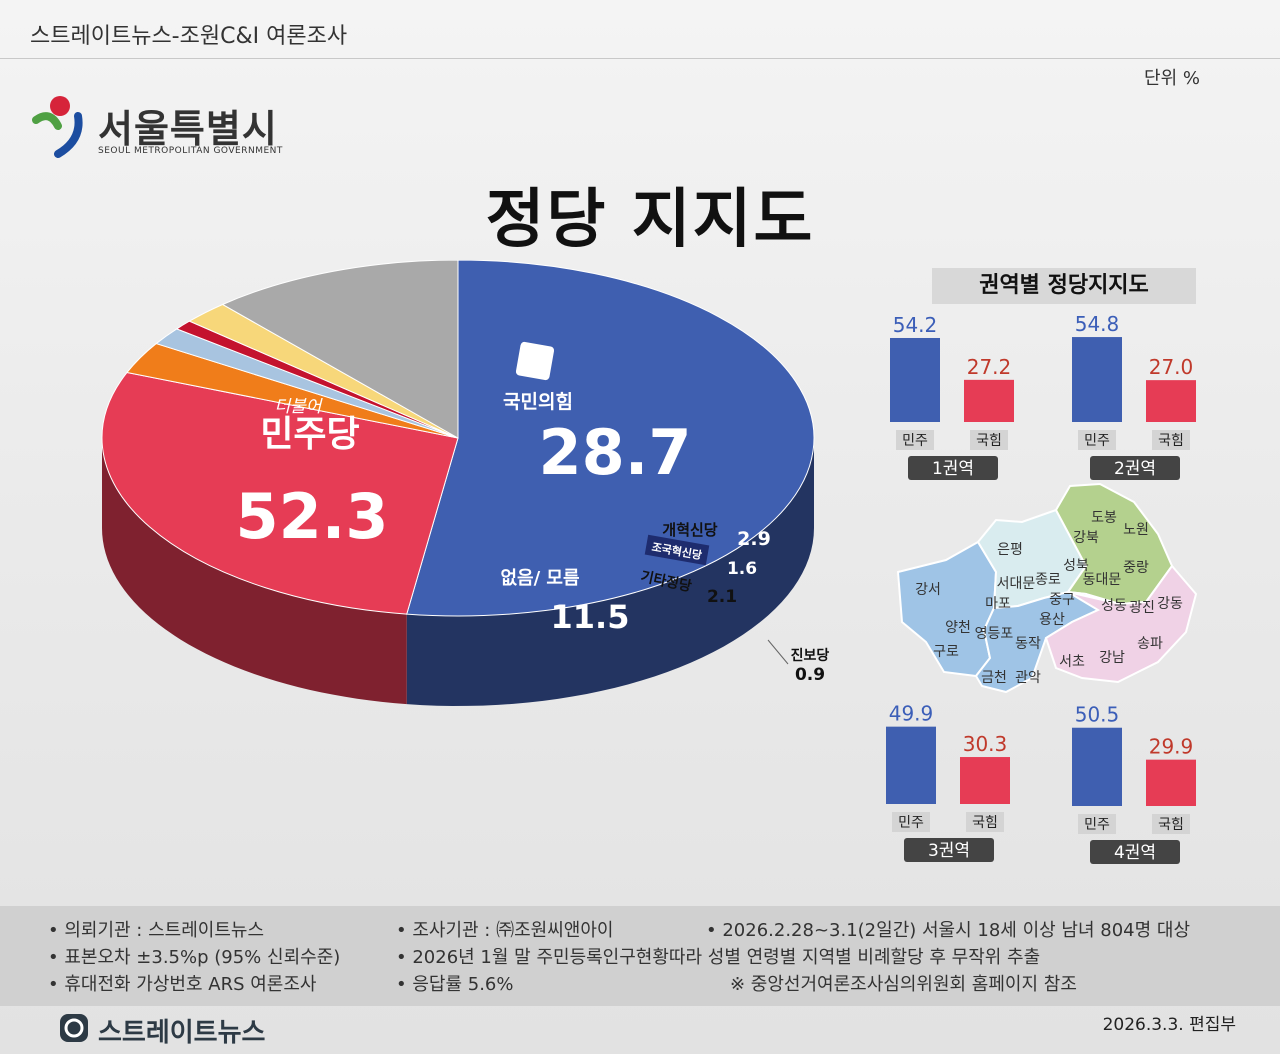 The height and width of the screenshot is (1054, 1280). What do you see at coordinates (538, 402) in the screenshot?
I see `label-ppp: 국민의힘` at bounding box center [538, 402].